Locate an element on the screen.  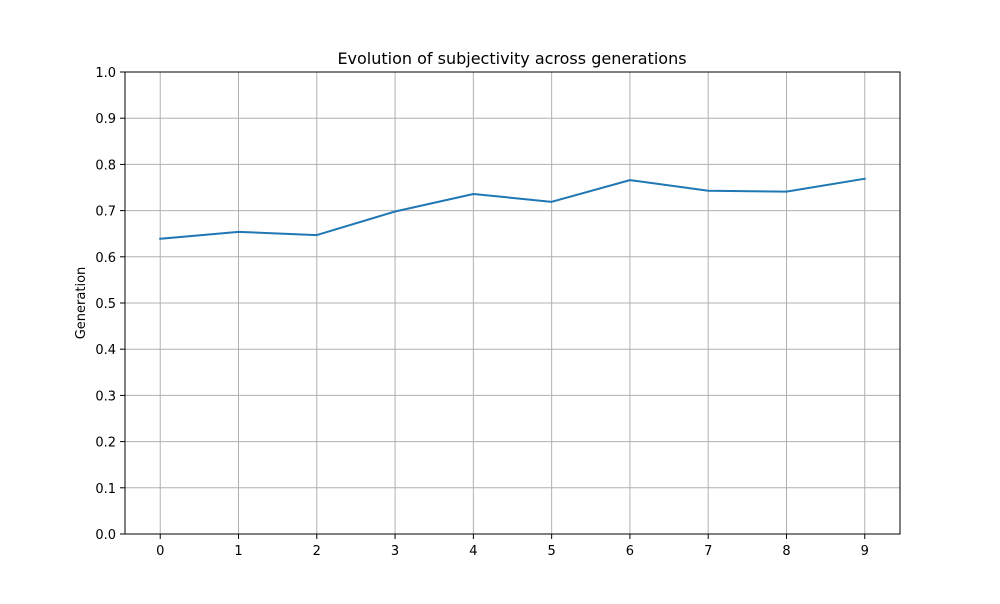
y-tick-label: 1.0 is located at coordinates (105, 73).